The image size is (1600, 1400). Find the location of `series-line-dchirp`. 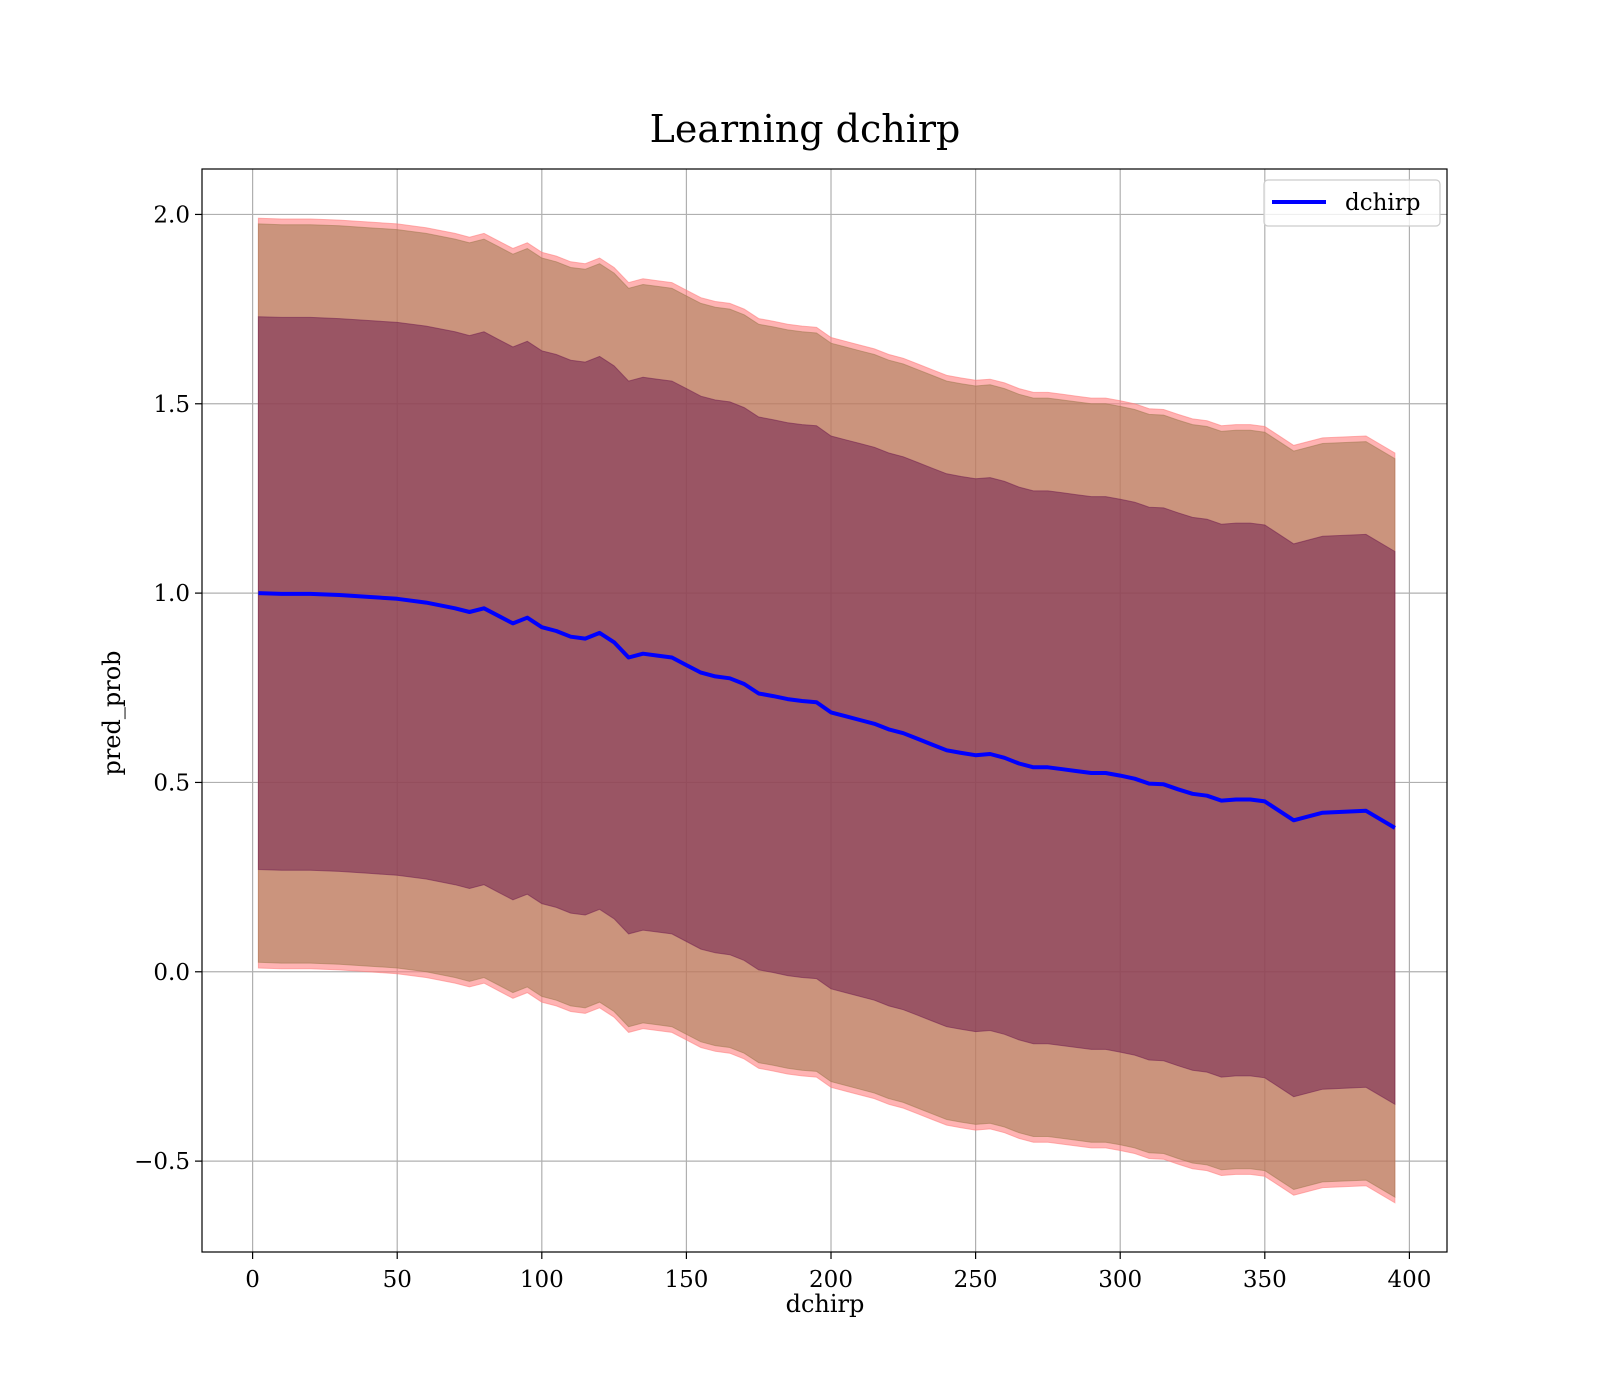

series-line-dchirp is located at coordinates (827, 710).